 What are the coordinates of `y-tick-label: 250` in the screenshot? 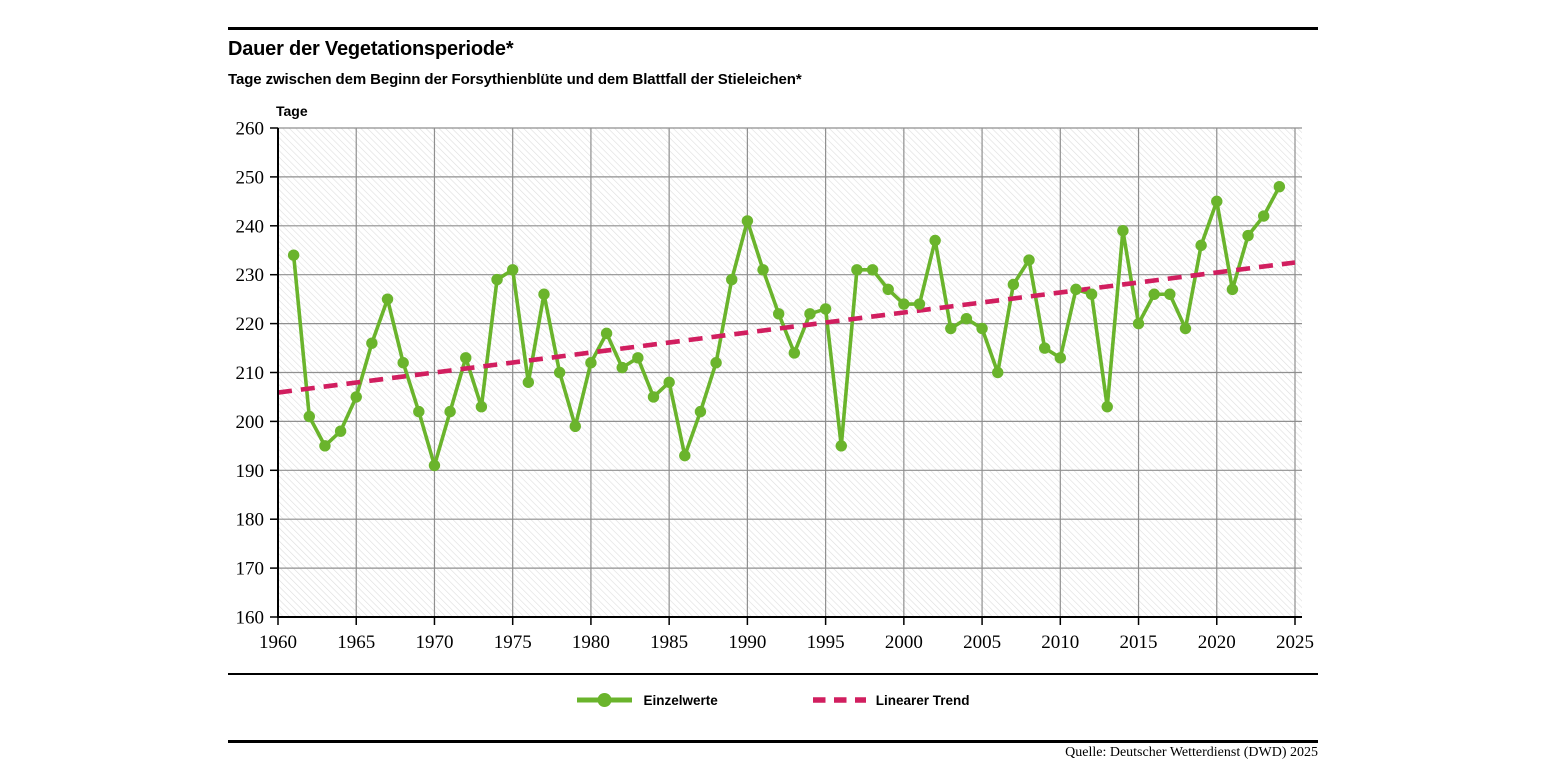 It's located at (250, 177).